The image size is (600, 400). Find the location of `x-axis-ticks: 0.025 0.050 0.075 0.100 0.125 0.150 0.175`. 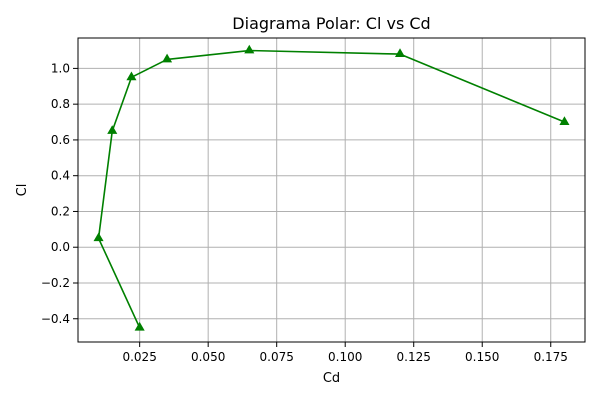

x-axis-ticks: 0.025 0.050 0.075 0.100 0.125 0.150 0.175 is located at coordinates (345, 353).